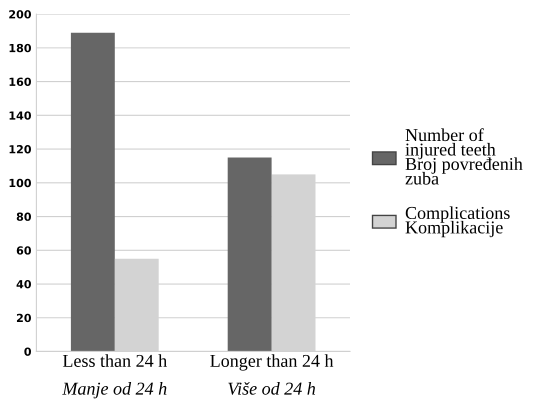  Describe the element at coordinates (21, 149) in the screenshot. I see `y-tick-label: 120` at that location.